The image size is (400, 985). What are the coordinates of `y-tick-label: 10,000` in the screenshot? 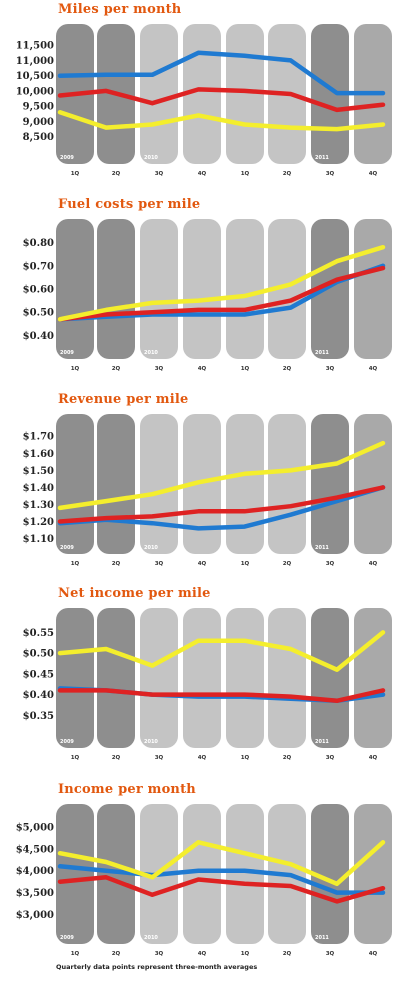 It's located at (35, 91).